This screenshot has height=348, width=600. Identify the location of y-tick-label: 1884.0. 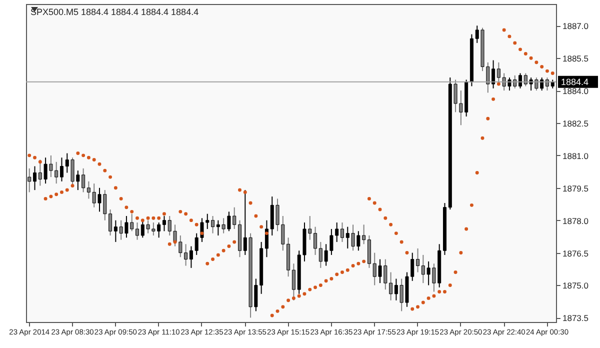
(575, 91).